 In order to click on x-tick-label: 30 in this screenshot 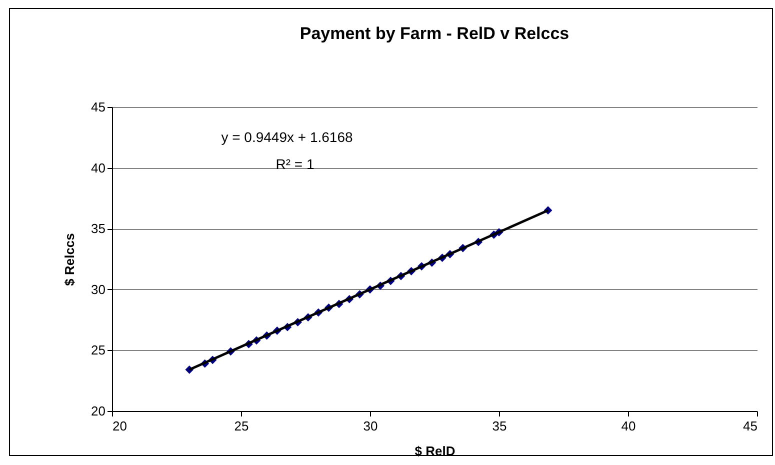, I will do `click(370, 426)`.